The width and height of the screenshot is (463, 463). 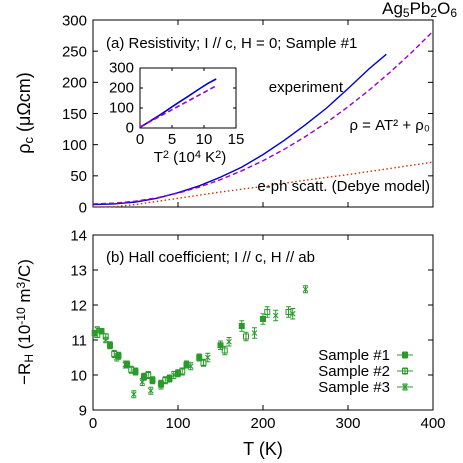 What do you see at coordinates (28, 140) in the screenshot?
I see `y-axis-label-part: c` at bounding box center [28, 140].